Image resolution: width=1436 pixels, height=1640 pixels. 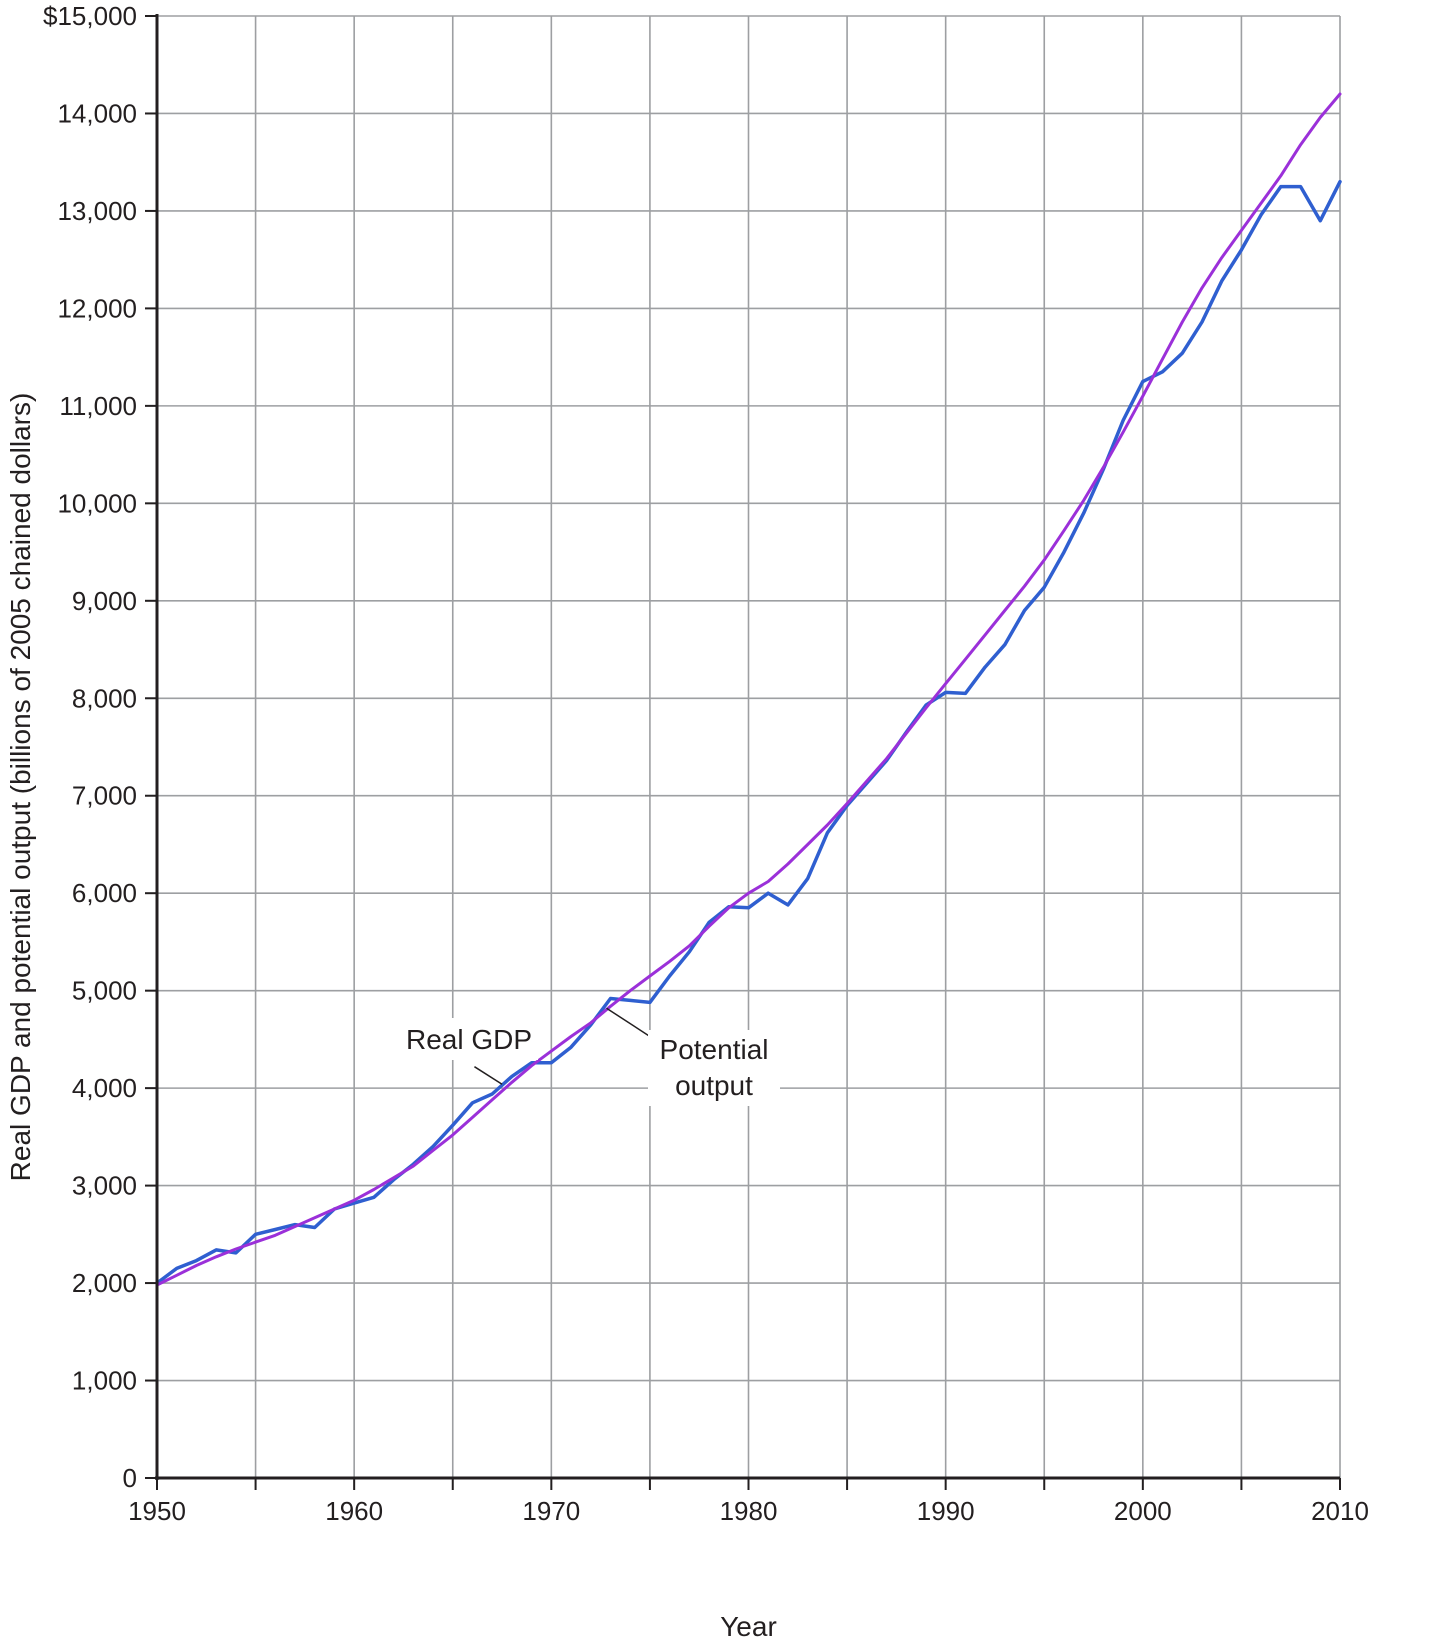 I want to click on y-tick-label: 13,000, so click(x=97, y=211).